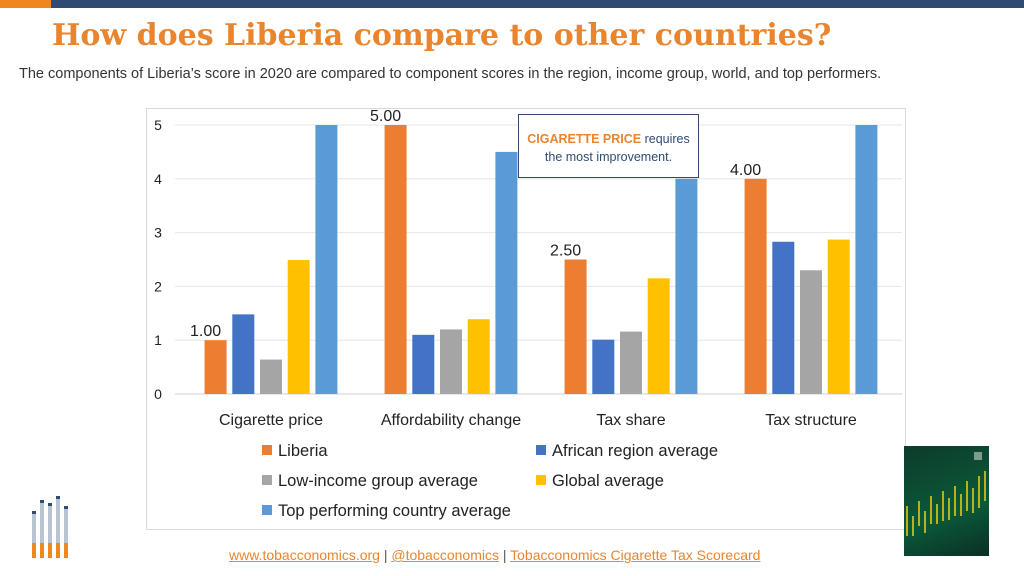 The image size is (1024, 576). I want to click on legend-label: Top performing country average, so click(394, 511).